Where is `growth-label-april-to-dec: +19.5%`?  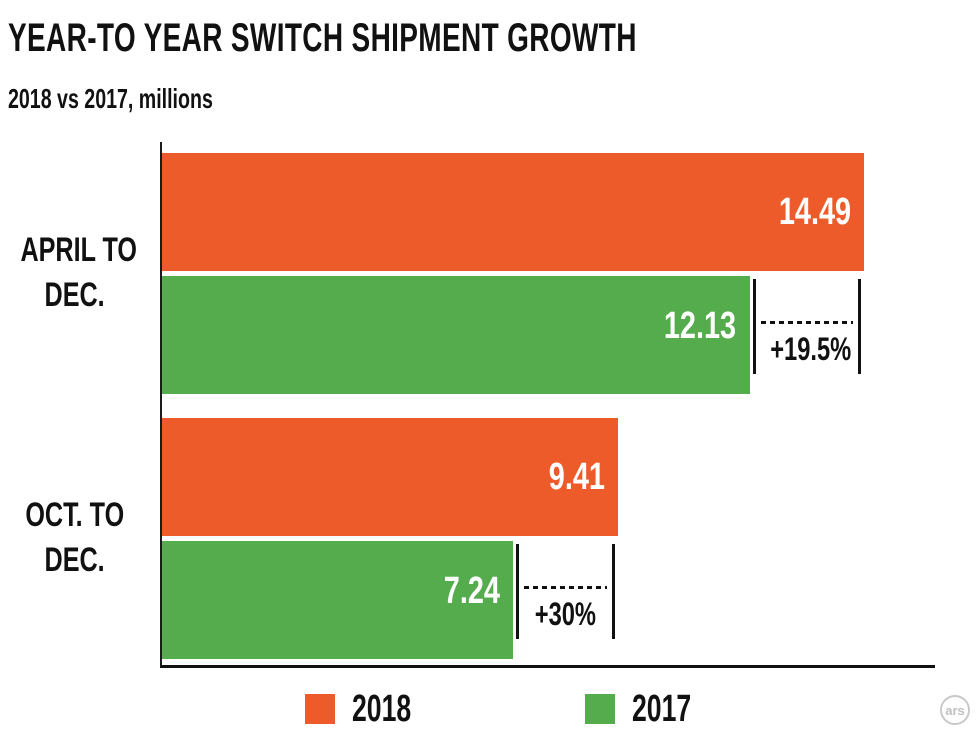 growth-label-april-to-dec: +19.5% is located at coordinates (807, 349).